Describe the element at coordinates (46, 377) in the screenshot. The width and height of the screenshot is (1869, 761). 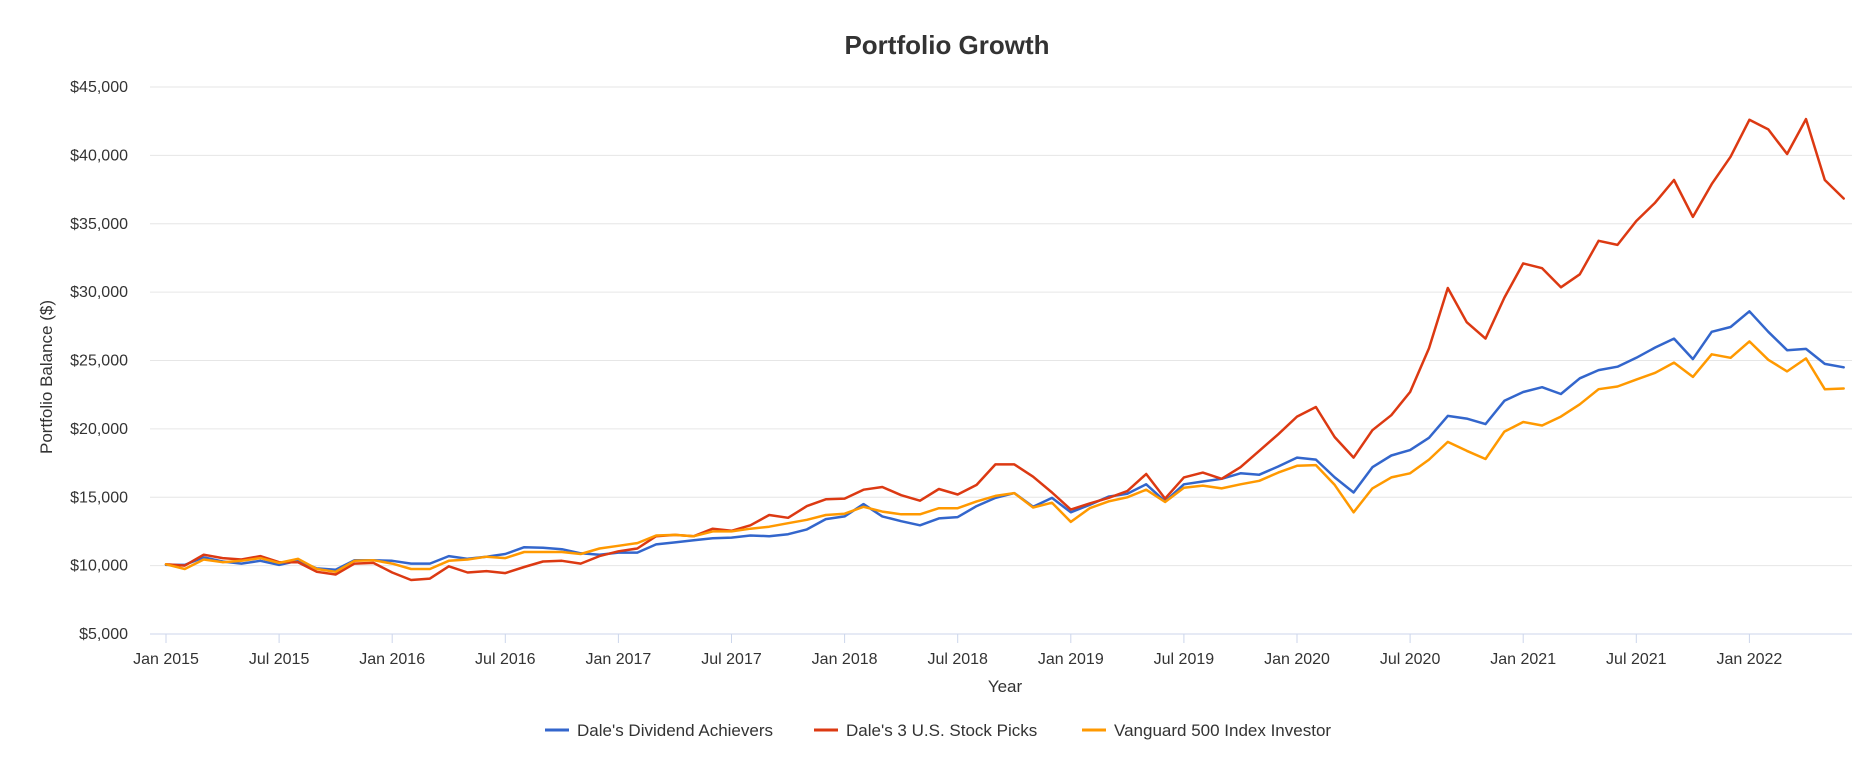
I see `y-axis-title: Portfolio Balance ($)` at that location.